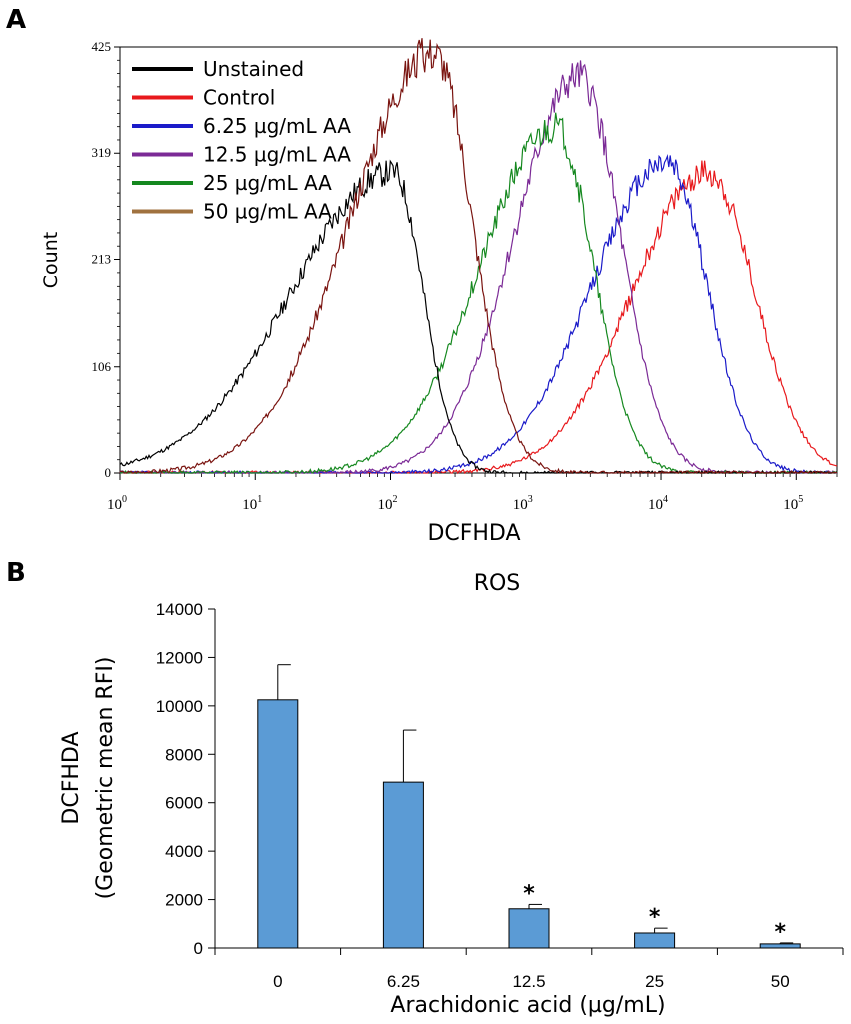 This screenshot has height=1024, width=851. What do you see at coordinates (527, 1005) in the screenshot?
I see `x-axis-label-b: Arachidonic acid (µg/mL)` at bounding box center [527, 1005].